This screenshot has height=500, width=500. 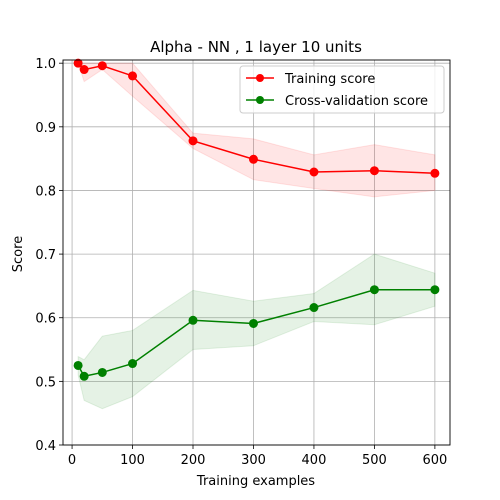 I want to click on x-tick-label-2: 200, so click(x=193, y=460).